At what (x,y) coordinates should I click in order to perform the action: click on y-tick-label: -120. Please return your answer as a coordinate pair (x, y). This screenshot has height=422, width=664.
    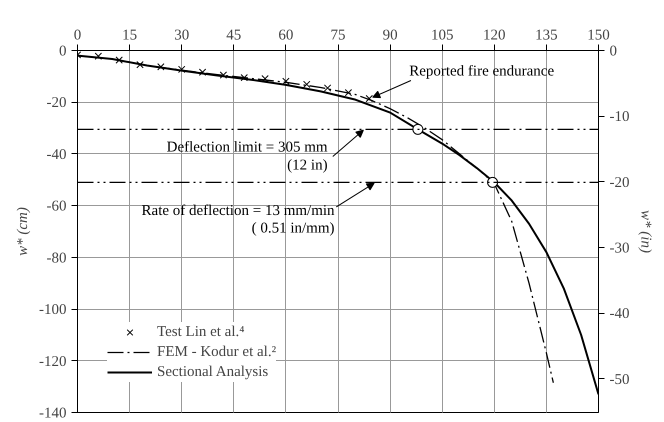
    Looking at the image, I should click on (53, 362).